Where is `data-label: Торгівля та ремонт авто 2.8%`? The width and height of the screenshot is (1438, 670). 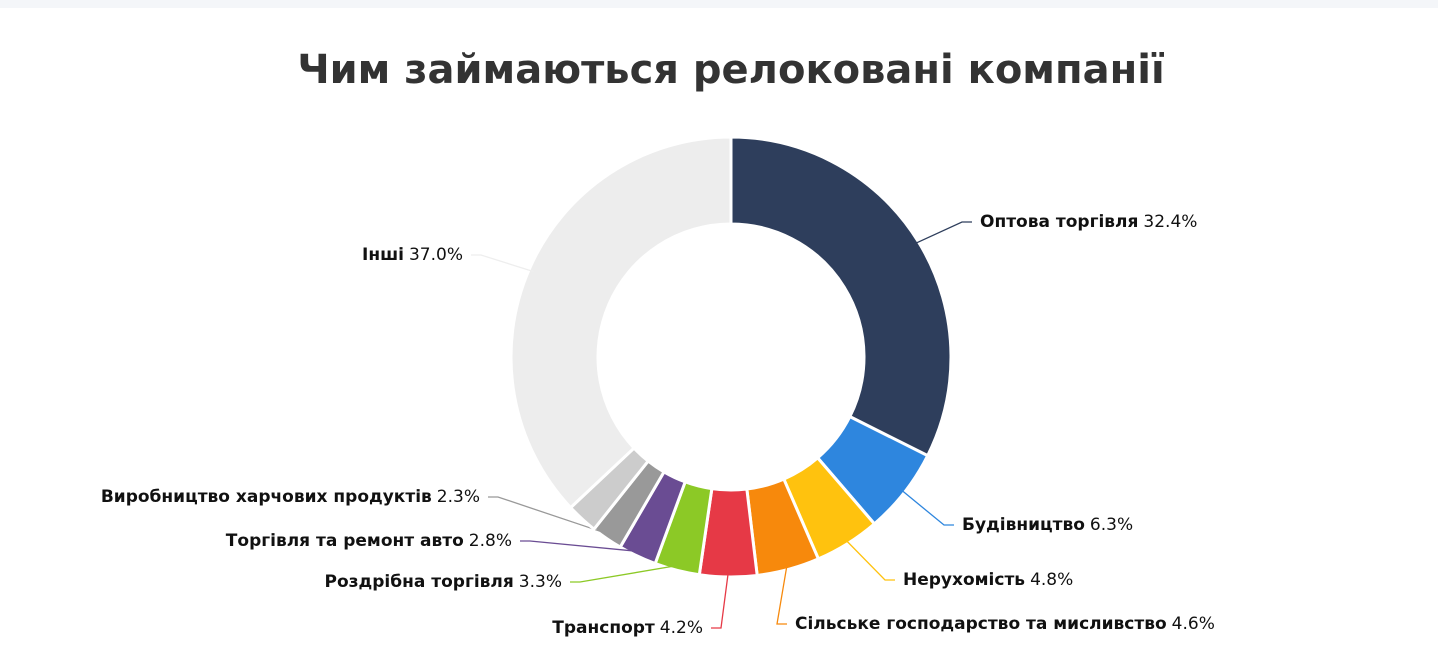
data-label: Торгівля та ремонт авто 2.8% is located at coordinates (369, 541).